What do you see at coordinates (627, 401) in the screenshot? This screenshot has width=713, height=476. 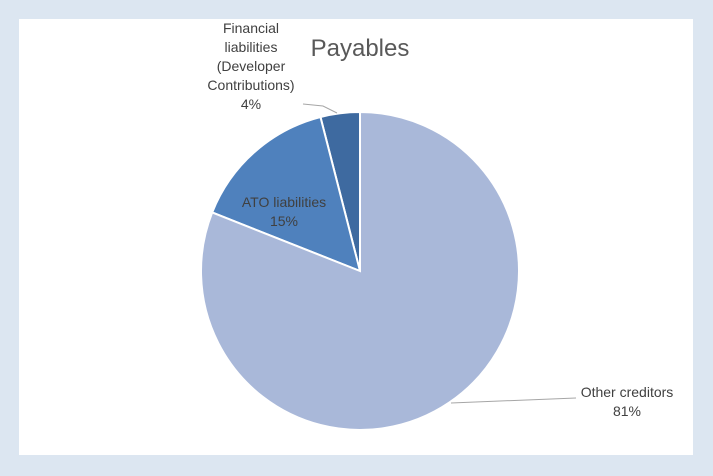 I see `data-label-2: Other creditors 81%` at bounding box center [627, 401].